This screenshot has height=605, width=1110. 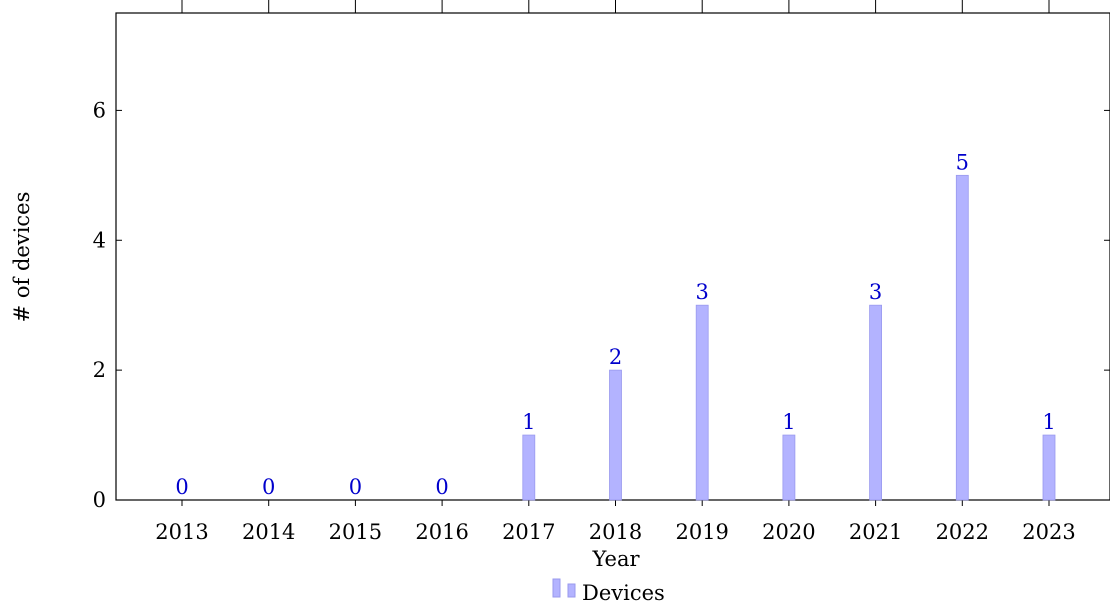 I want to click on x-tick-label: 2023, so click(x=1048, y=532).